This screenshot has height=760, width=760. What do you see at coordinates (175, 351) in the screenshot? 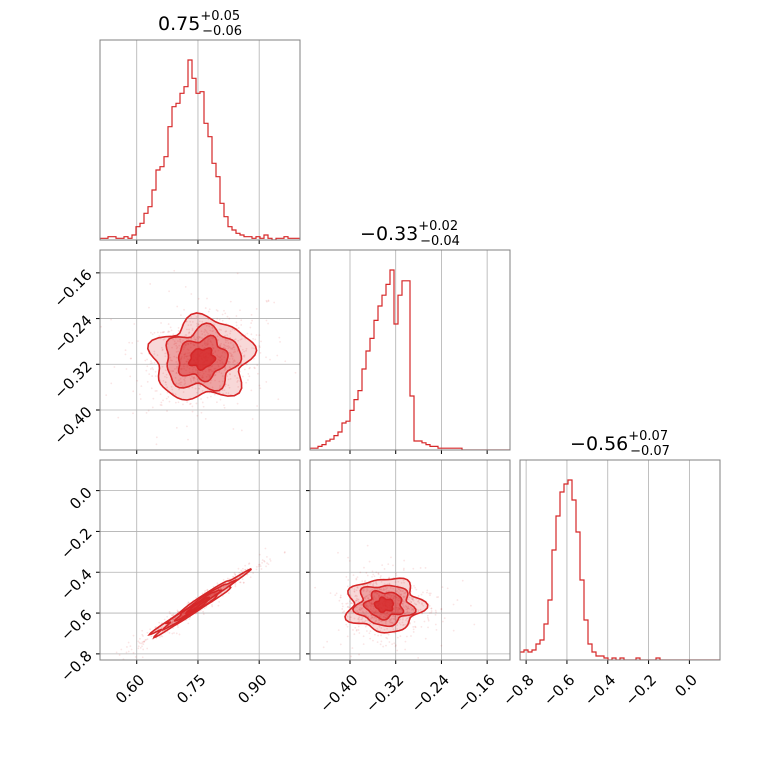
I see `scatter-panel-0-1: −0.40−0.32−0.24−0.16` at bounding box center [175, 351].